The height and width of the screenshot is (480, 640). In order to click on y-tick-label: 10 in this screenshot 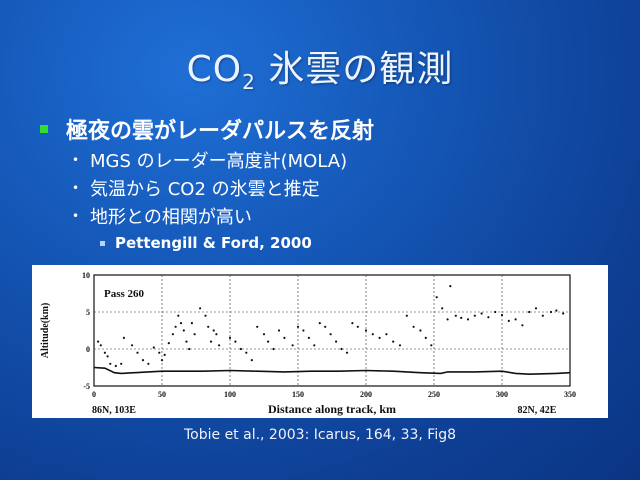, I will do `click(86, 275)`.